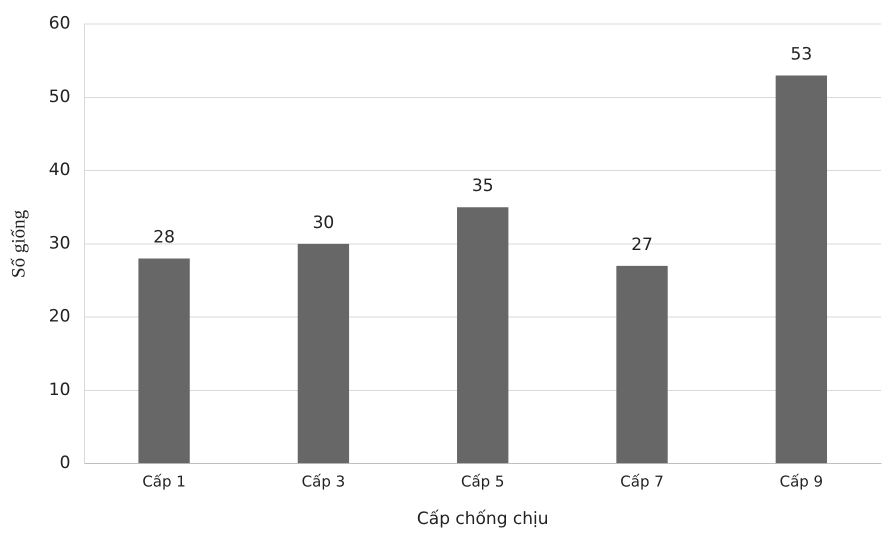 The height and width of the screenshot is (534, 893). What do you see at coordinates (324, 481) in the screenshot?
I see `x-tick-label: Cấp 3` at bounding box center [324, 481].